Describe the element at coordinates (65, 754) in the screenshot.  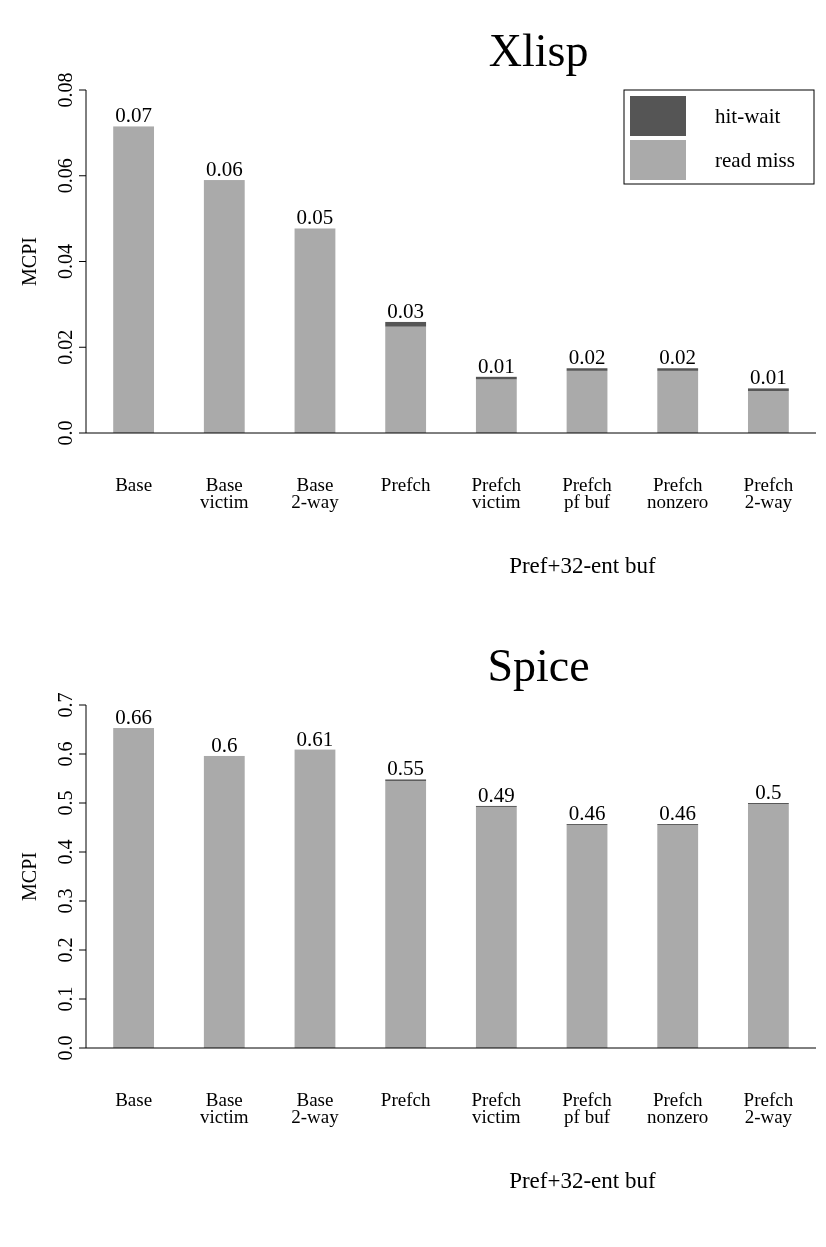
I see `y-tick-label: 0.6` at that location.